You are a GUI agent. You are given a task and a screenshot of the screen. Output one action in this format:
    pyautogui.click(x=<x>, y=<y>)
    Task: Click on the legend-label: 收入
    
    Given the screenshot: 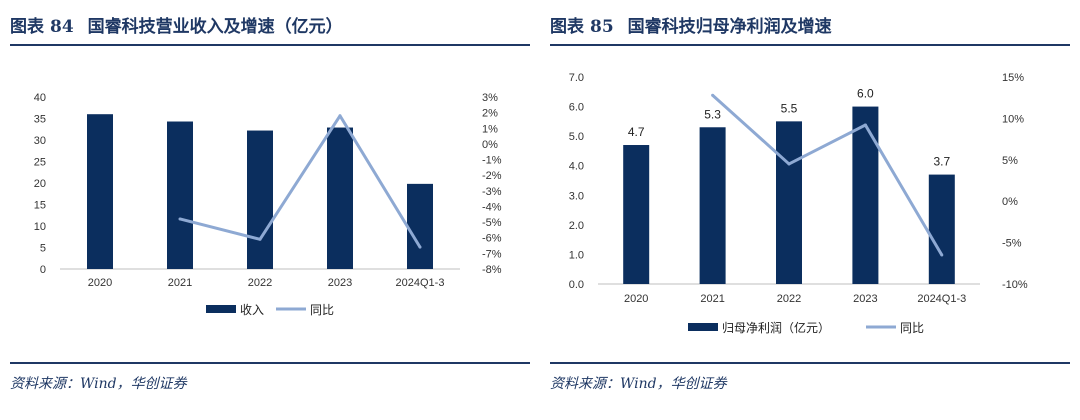 What is the action you would take?
    pyautogui.click(x=252, y=310)
    